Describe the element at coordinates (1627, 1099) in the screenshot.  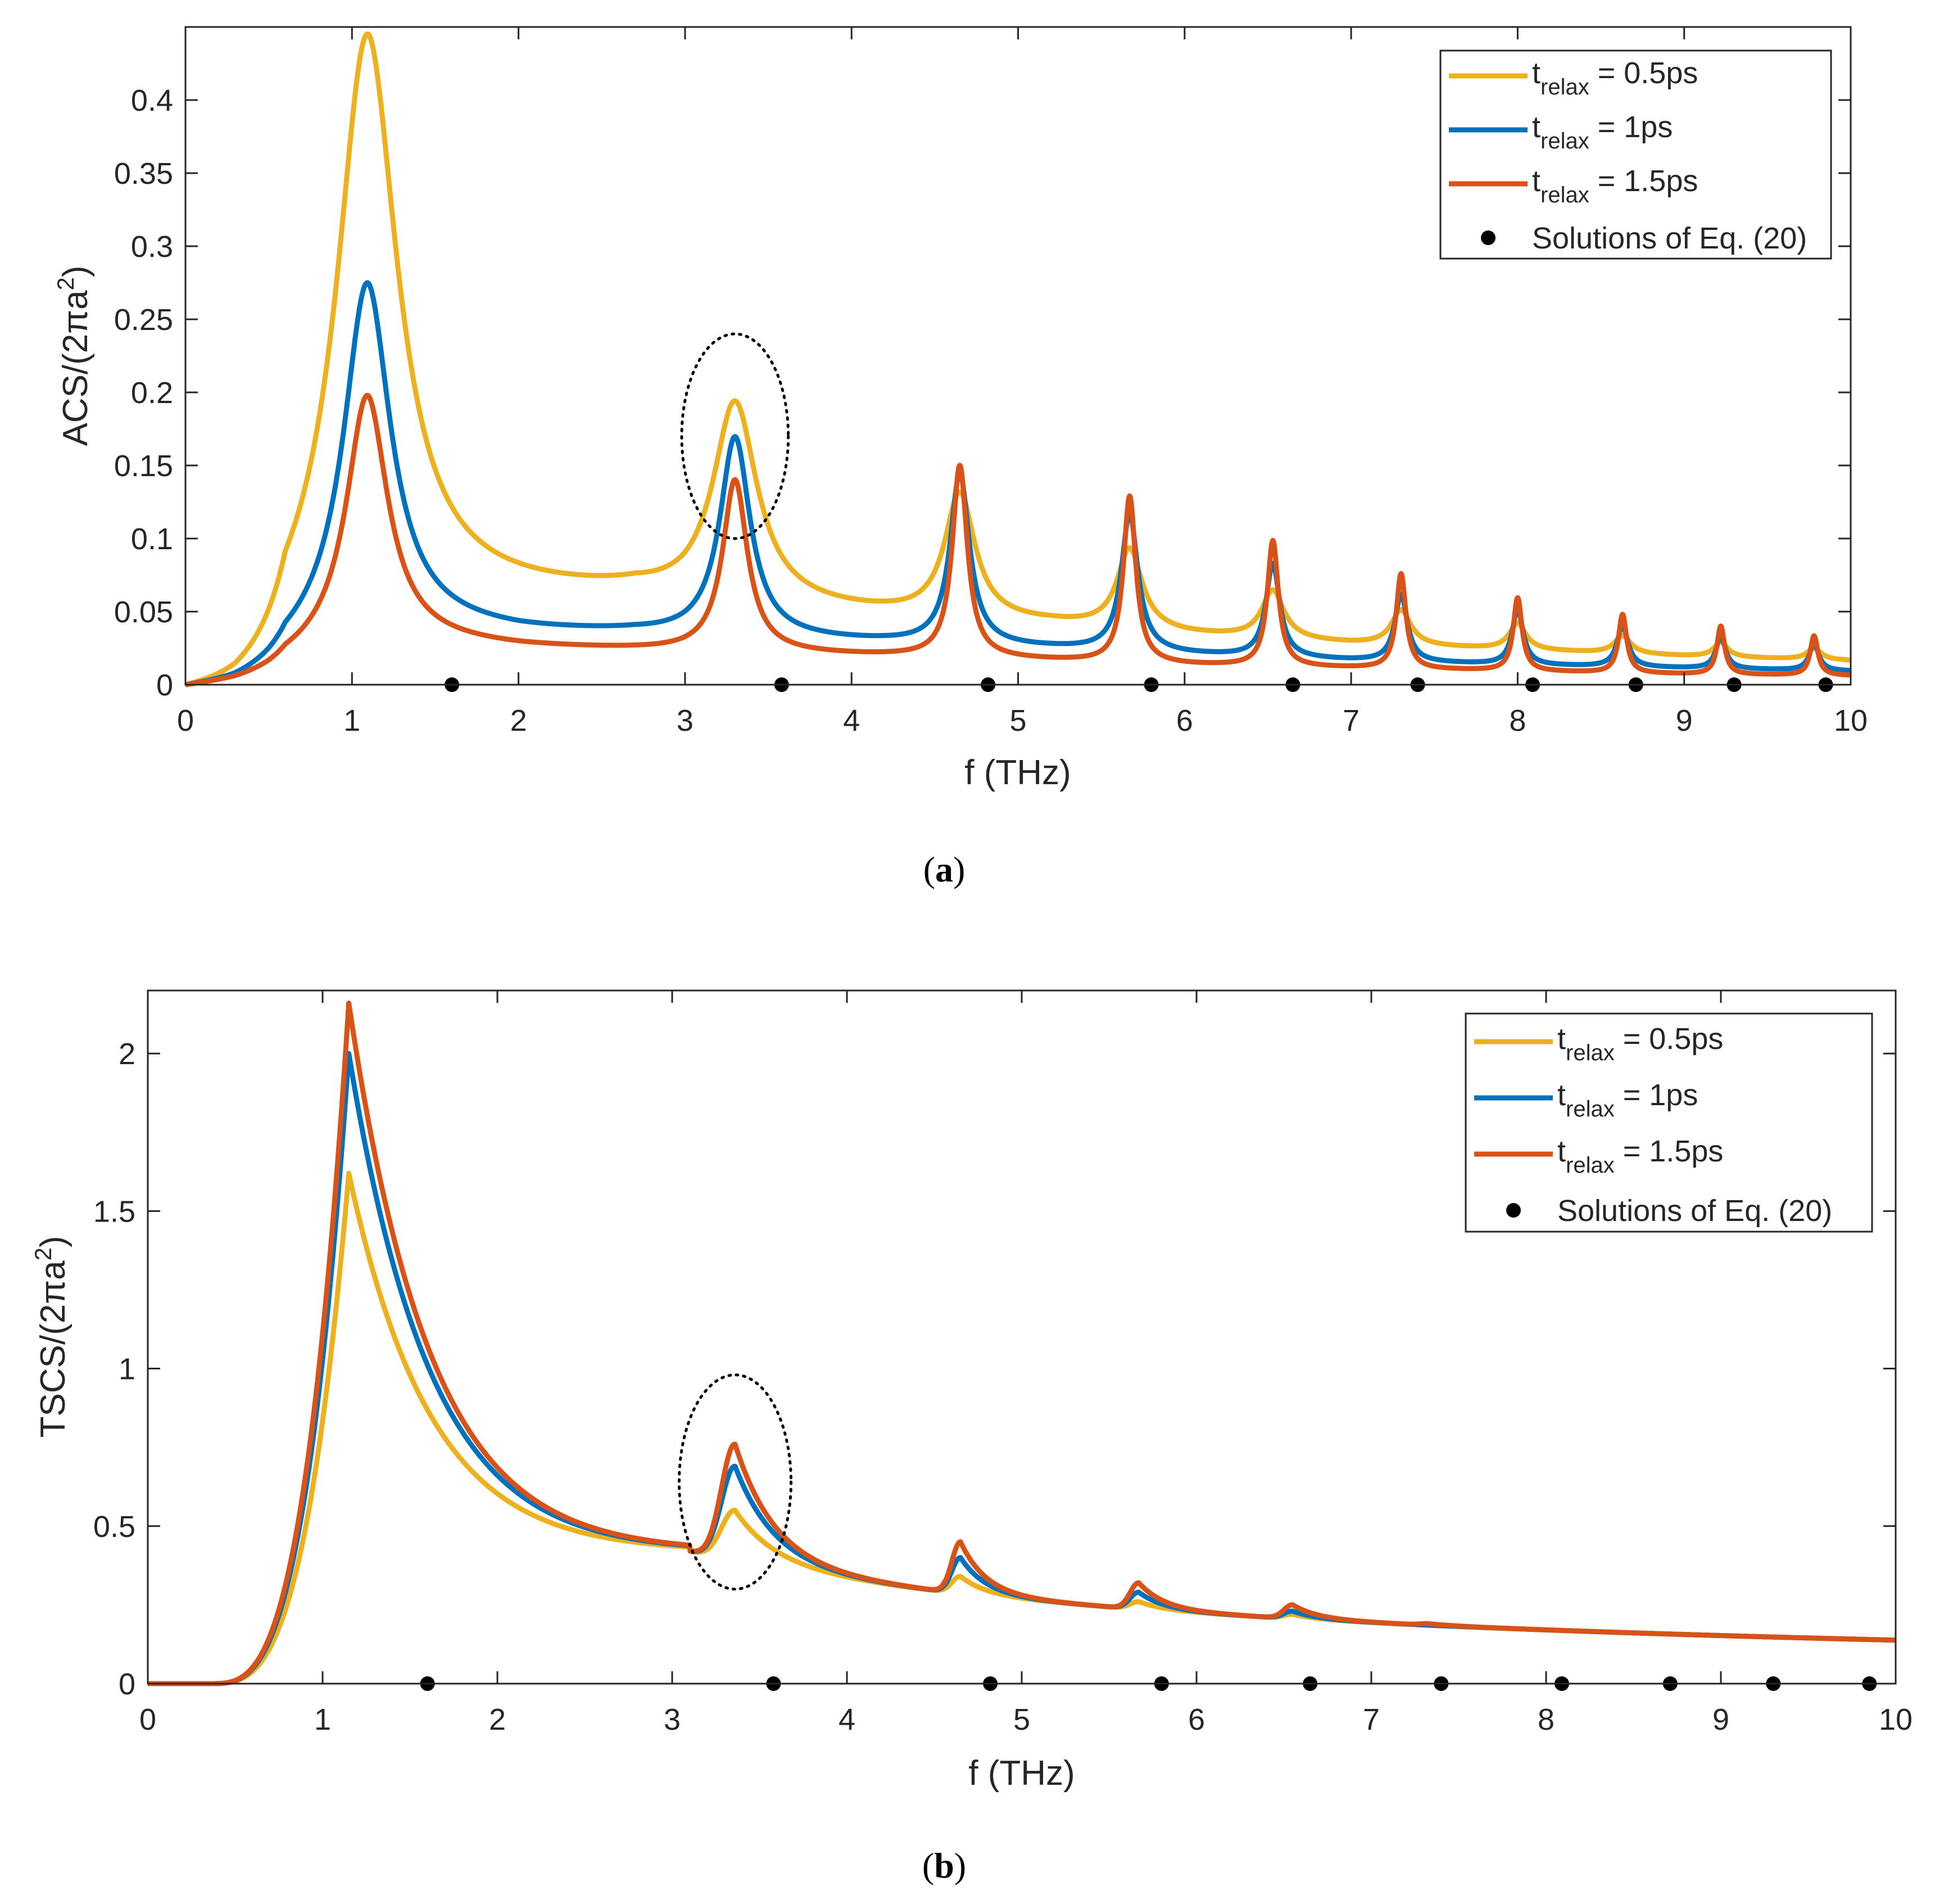
I see `panel-b-legend-label-1: trelax = 1ps` at that location.